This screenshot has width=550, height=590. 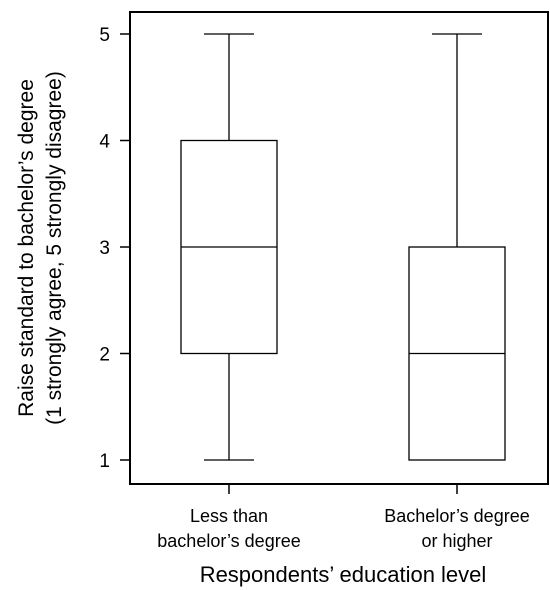 What do you see at coordinates (54, 248) in the screenshot?
I see `y-axis-label-line-2: (1 strongly agree, 5 strongly disagree)` at bounding box center [54, 248].